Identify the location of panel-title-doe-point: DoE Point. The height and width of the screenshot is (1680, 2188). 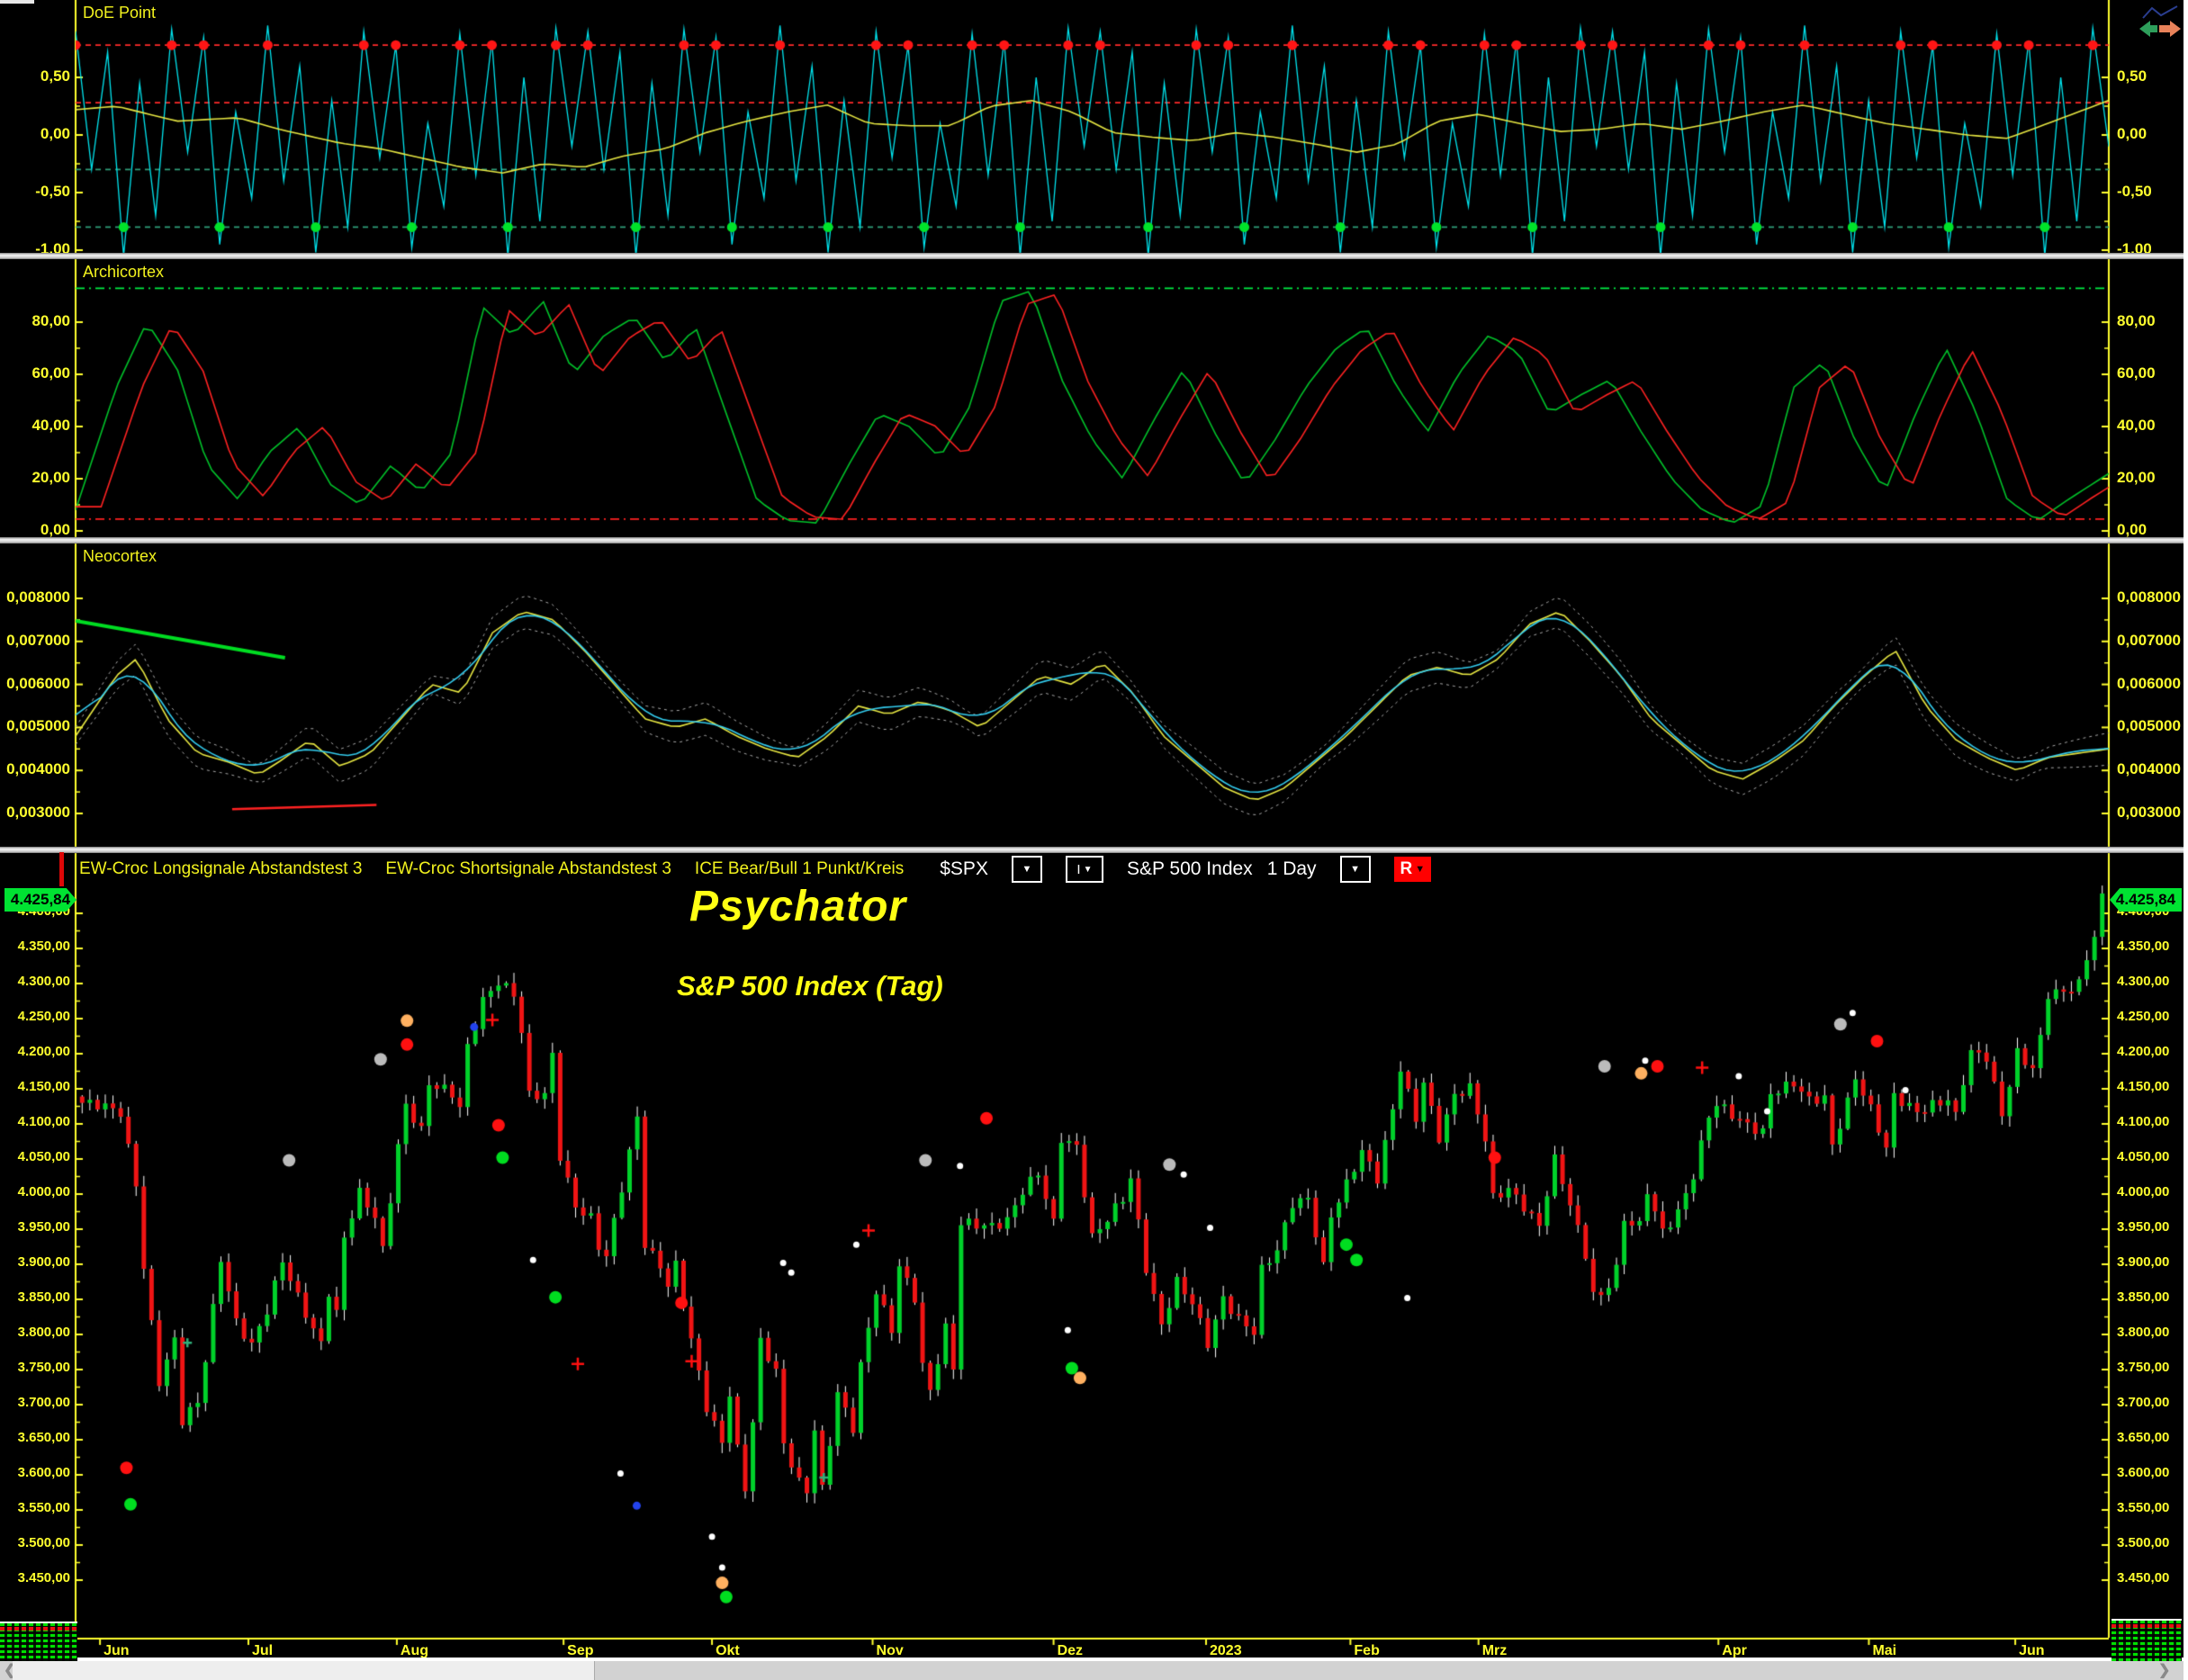
(120, 13).